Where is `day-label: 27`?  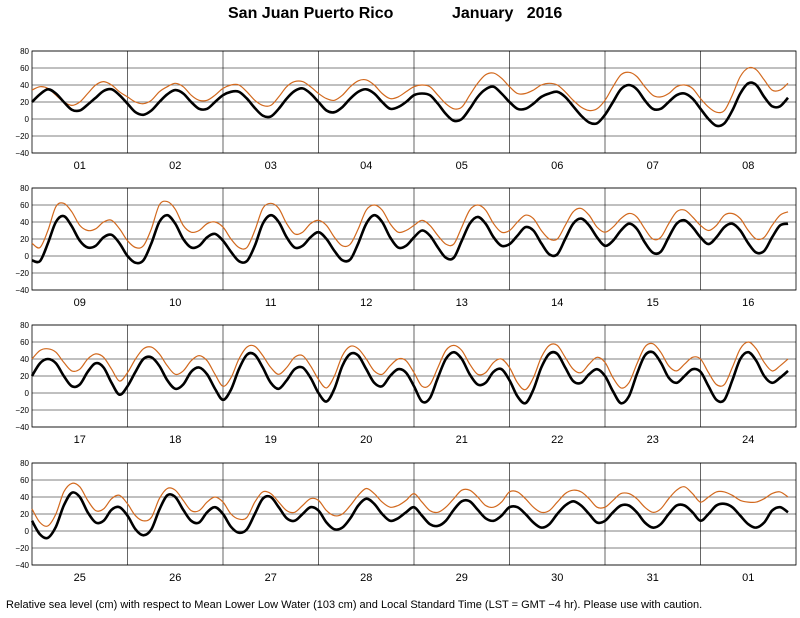 day-label: 27 is located at coordinates (271, 578).